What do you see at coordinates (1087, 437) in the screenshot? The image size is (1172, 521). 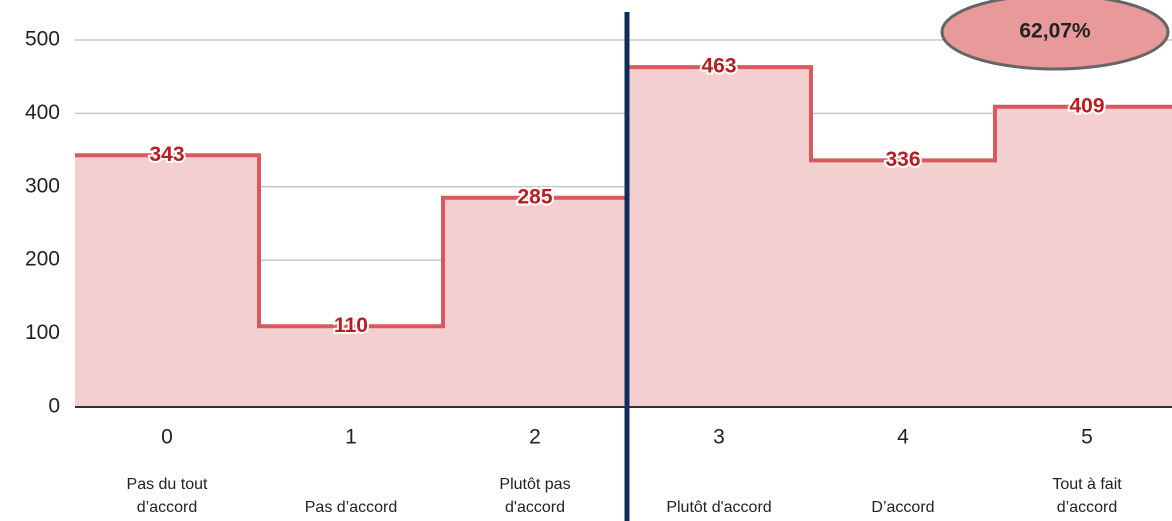 I see `x-tick-label: 5` at bounding box center [1087, 437].